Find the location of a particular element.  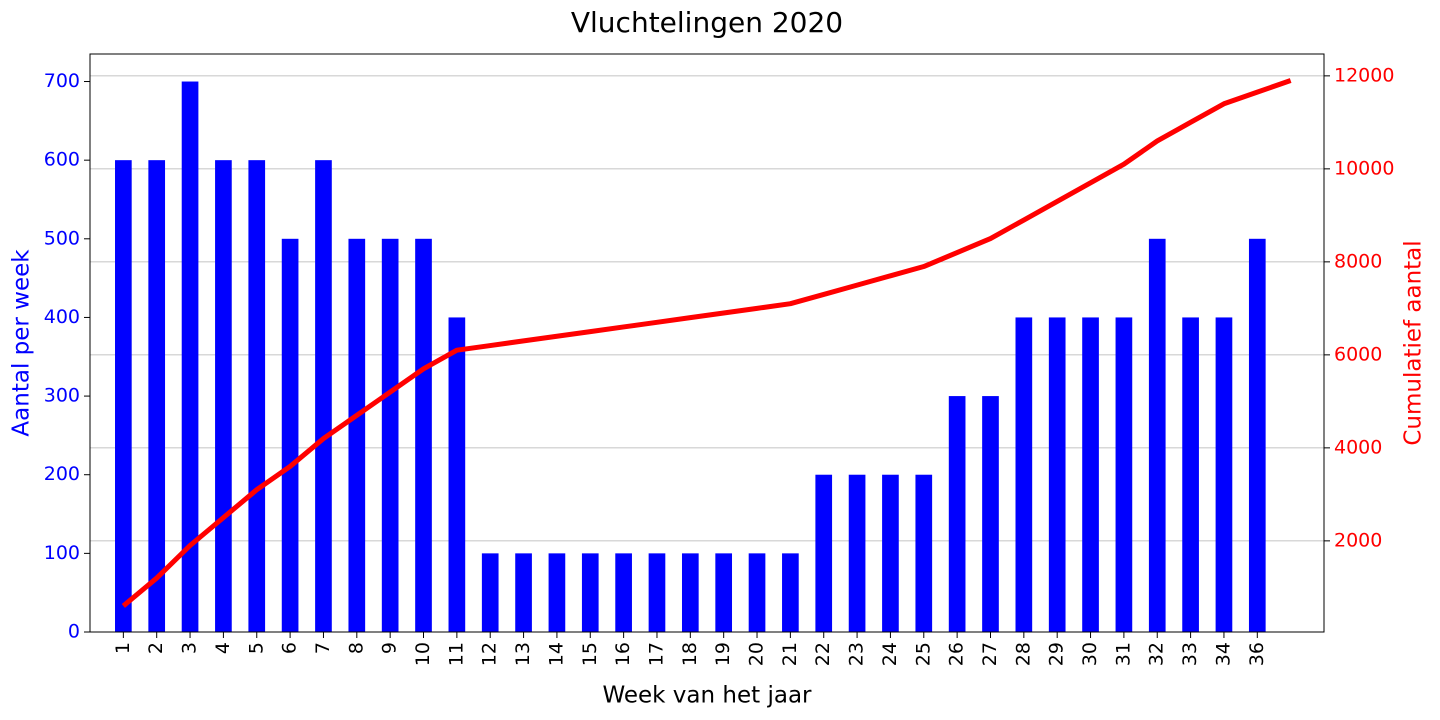

x-tick-label: 29 is located at coordinates (1057, 654).